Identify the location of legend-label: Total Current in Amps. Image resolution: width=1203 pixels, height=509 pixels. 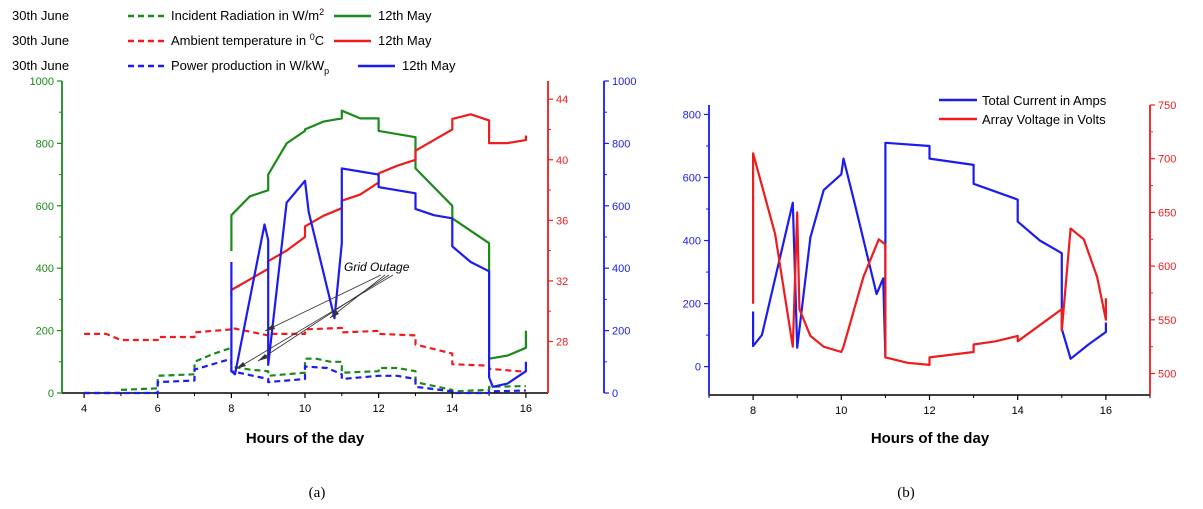
(1044, 100).